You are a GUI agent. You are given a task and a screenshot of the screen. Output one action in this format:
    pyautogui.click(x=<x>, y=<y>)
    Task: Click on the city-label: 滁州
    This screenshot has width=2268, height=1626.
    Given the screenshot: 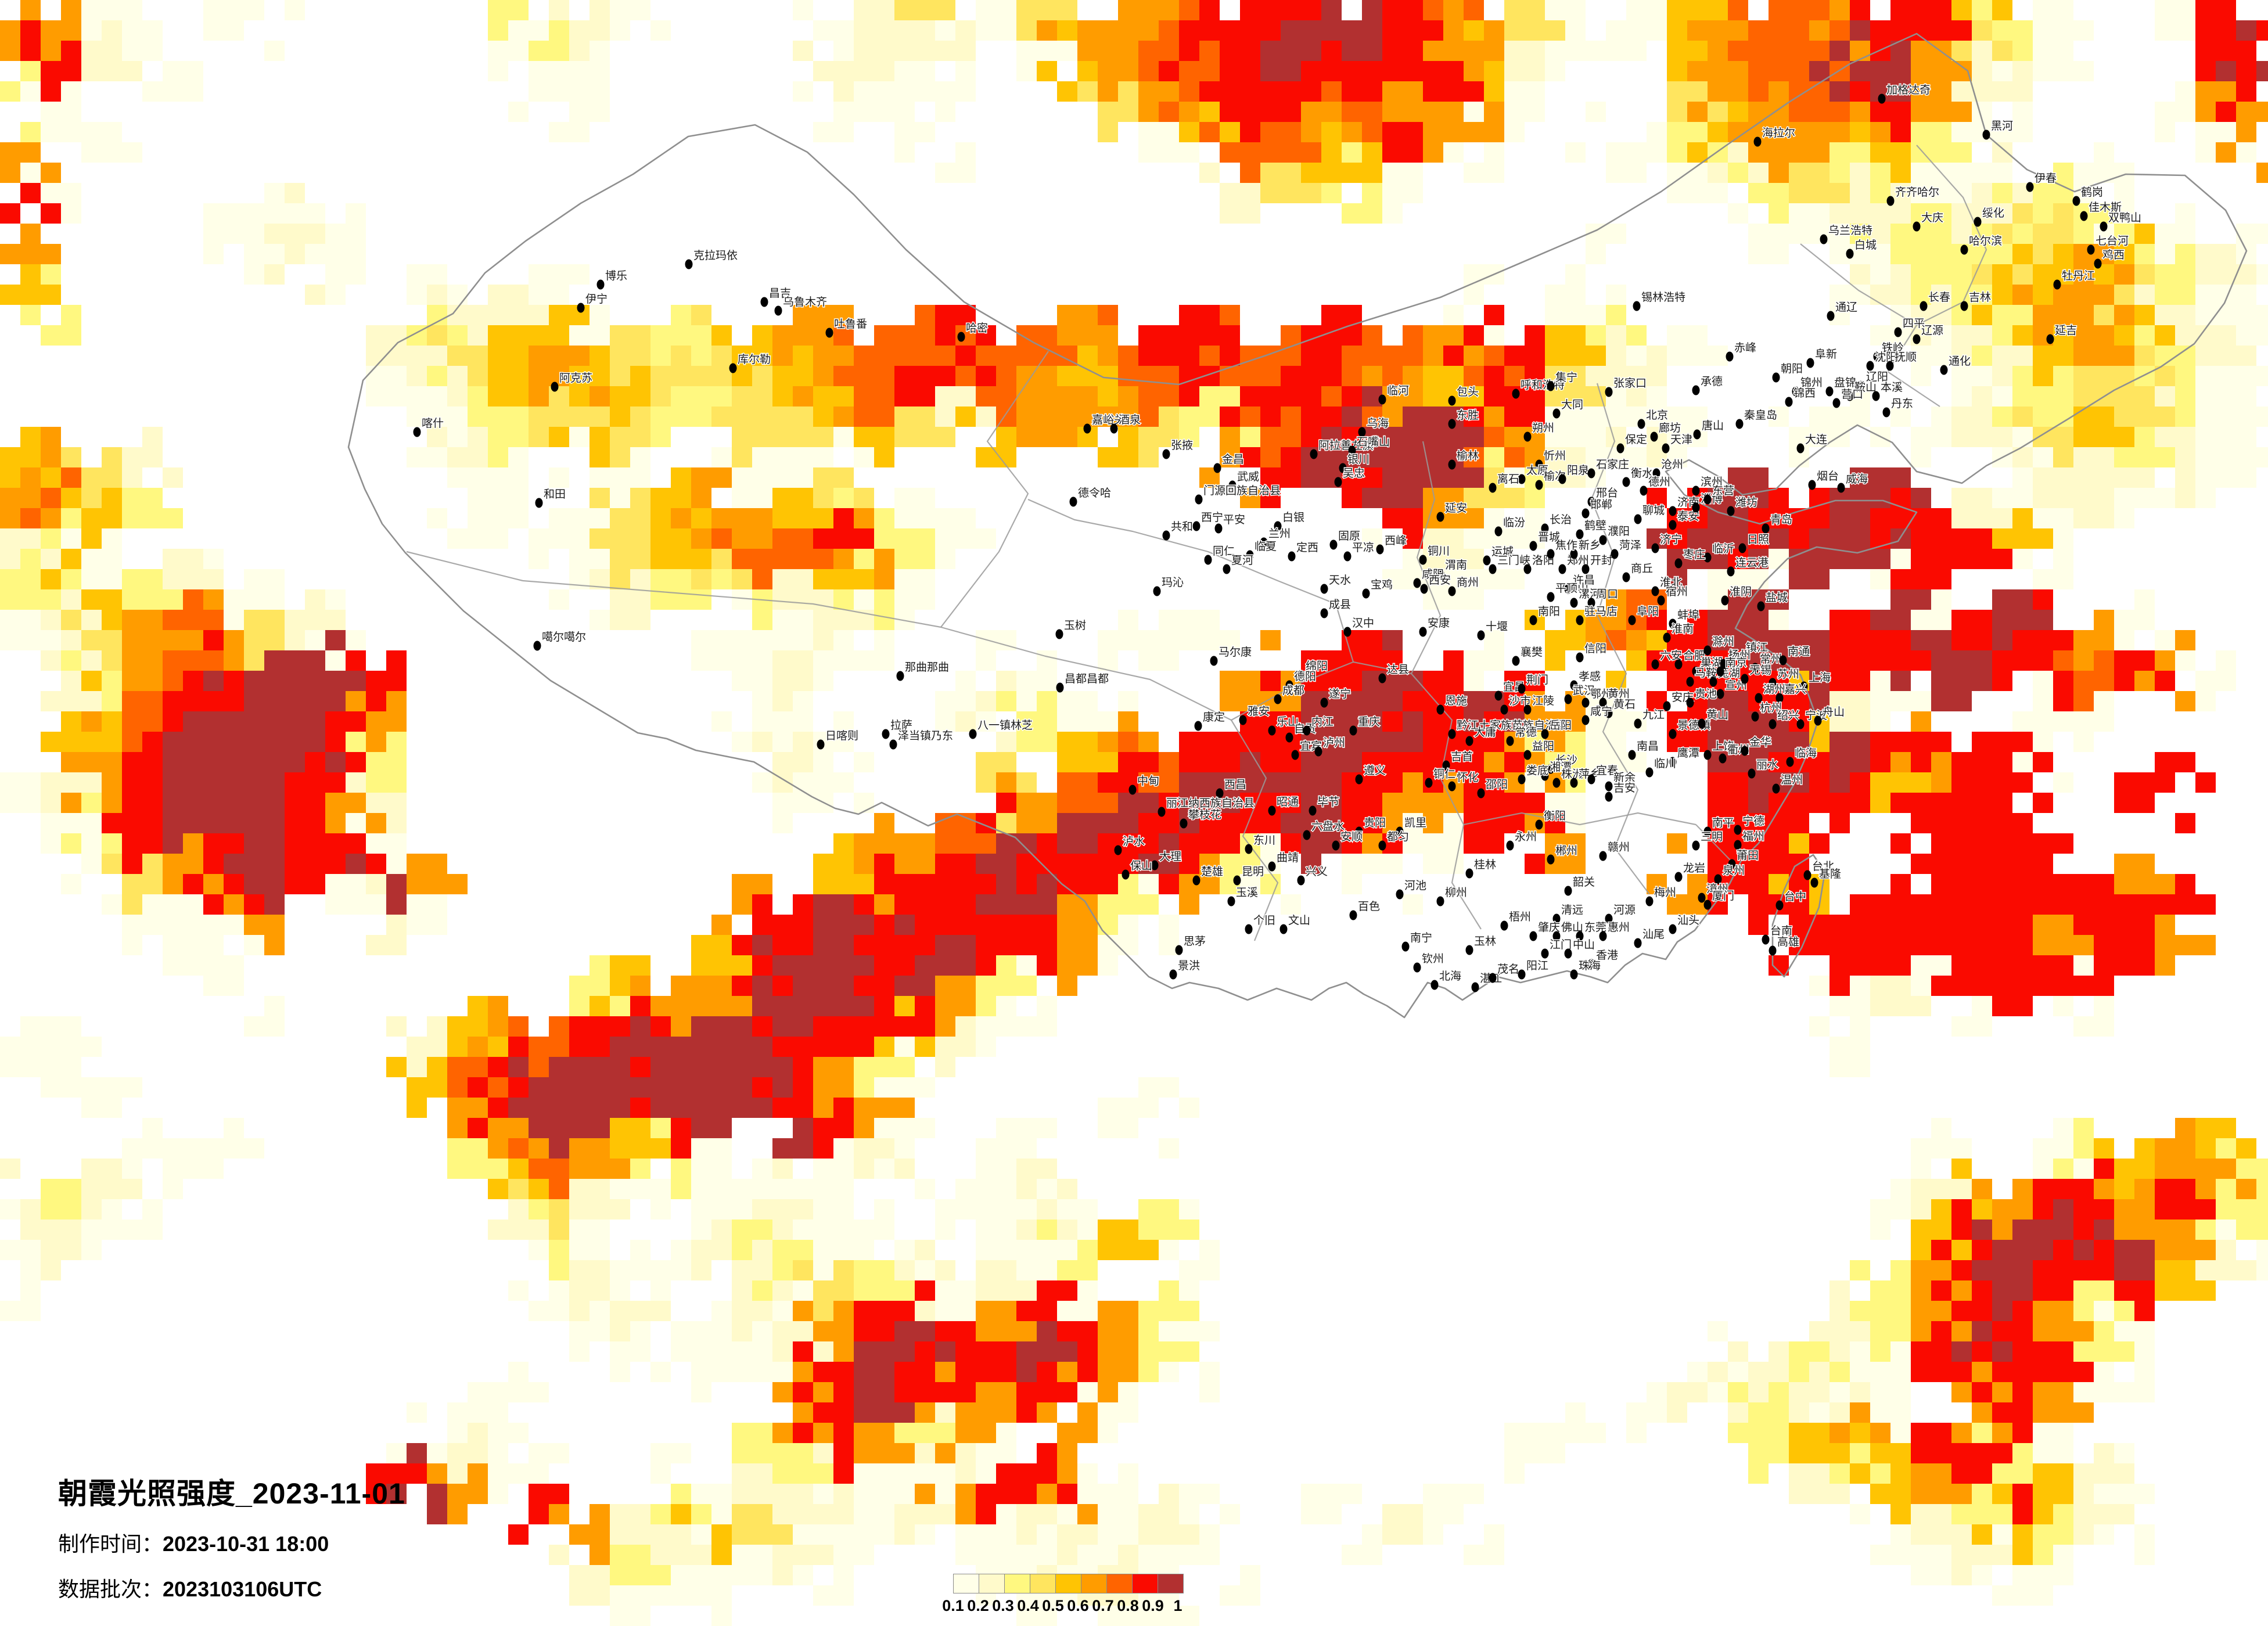 What is the action you would take?
    pyautogui.click(x=1723, y=642)
    